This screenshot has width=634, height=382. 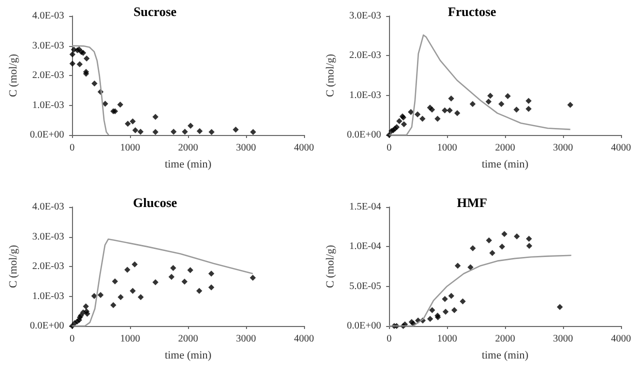 What do you see at coordinates (472, 202) in the screenshot?
I see `chart-title: HMF` at bounding box center [472, 202].